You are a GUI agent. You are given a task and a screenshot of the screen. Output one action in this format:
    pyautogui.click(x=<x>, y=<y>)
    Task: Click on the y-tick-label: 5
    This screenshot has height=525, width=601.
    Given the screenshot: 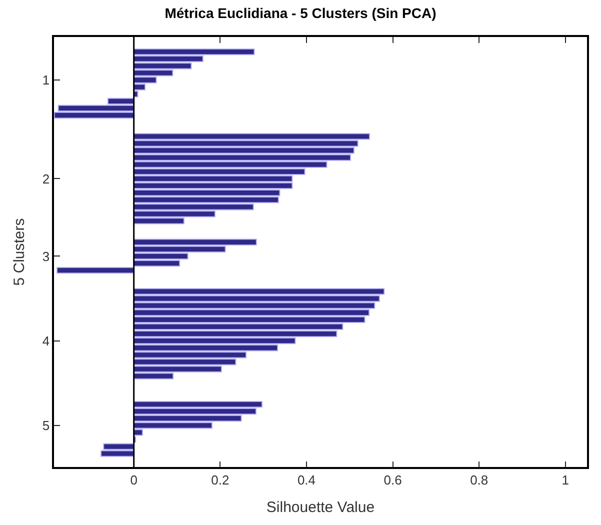 What is the action you would take?
    pyautogui.click(x=46, y=425)
    